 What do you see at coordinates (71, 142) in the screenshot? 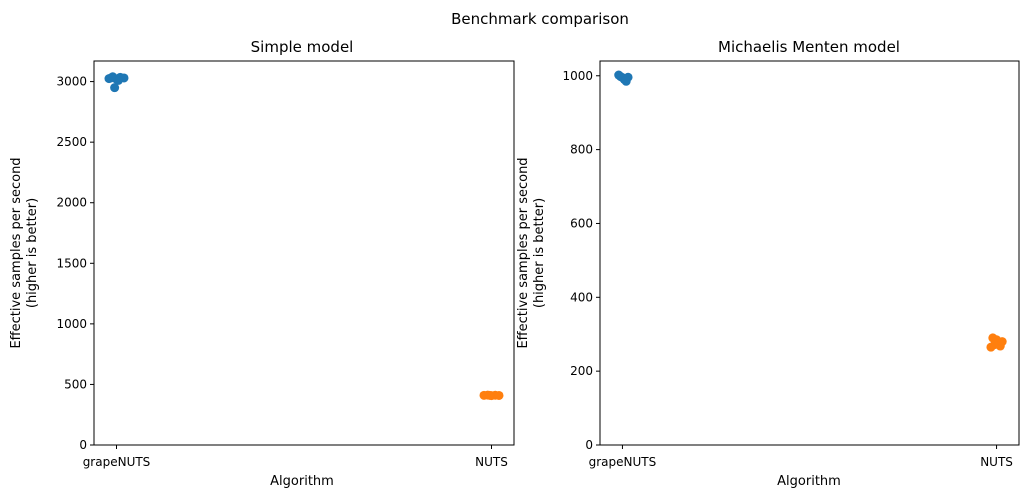
I see `y-tick-label: 2500` at bounding box center [71, 142].